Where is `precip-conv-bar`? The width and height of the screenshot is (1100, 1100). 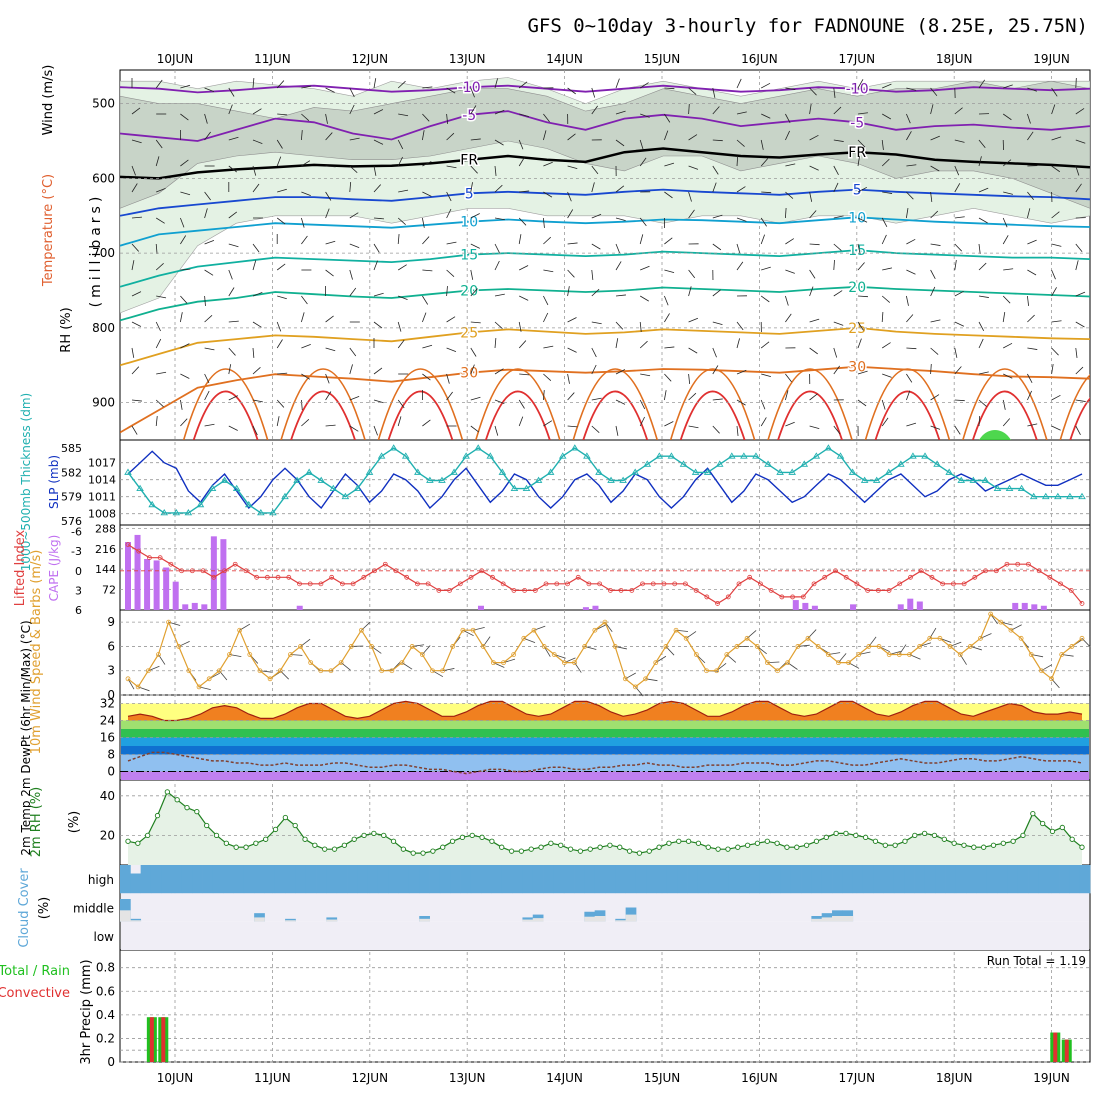 precip-conv-bar is located at coordinates (163, 1039).